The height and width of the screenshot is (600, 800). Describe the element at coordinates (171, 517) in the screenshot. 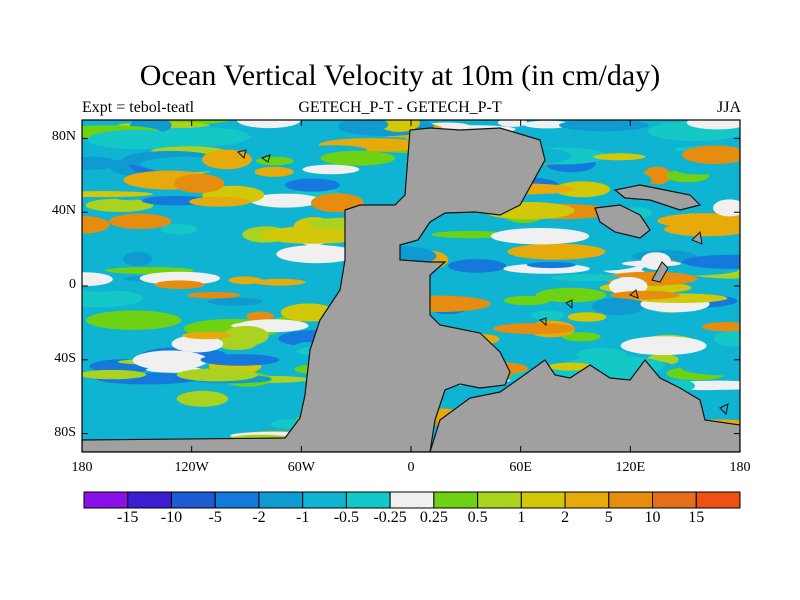

I see `colorbar-label: -10` at that location.